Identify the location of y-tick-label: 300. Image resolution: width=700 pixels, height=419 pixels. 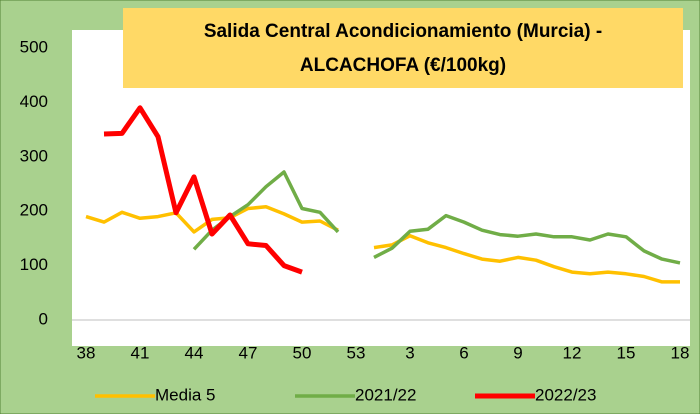
(34, 155).